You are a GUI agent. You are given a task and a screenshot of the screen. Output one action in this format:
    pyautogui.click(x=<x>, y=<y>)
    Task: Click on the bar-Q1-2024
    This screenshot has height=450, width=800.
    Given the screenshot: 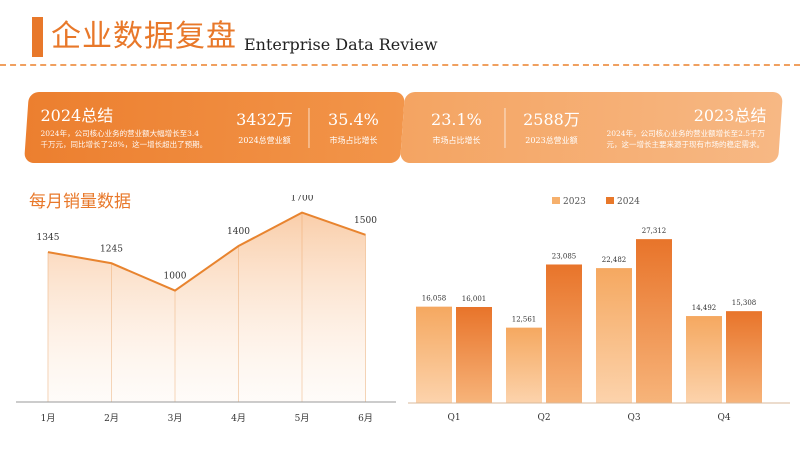 What is the action you would take?
    pyautogui.click(x=474, y=354)
    